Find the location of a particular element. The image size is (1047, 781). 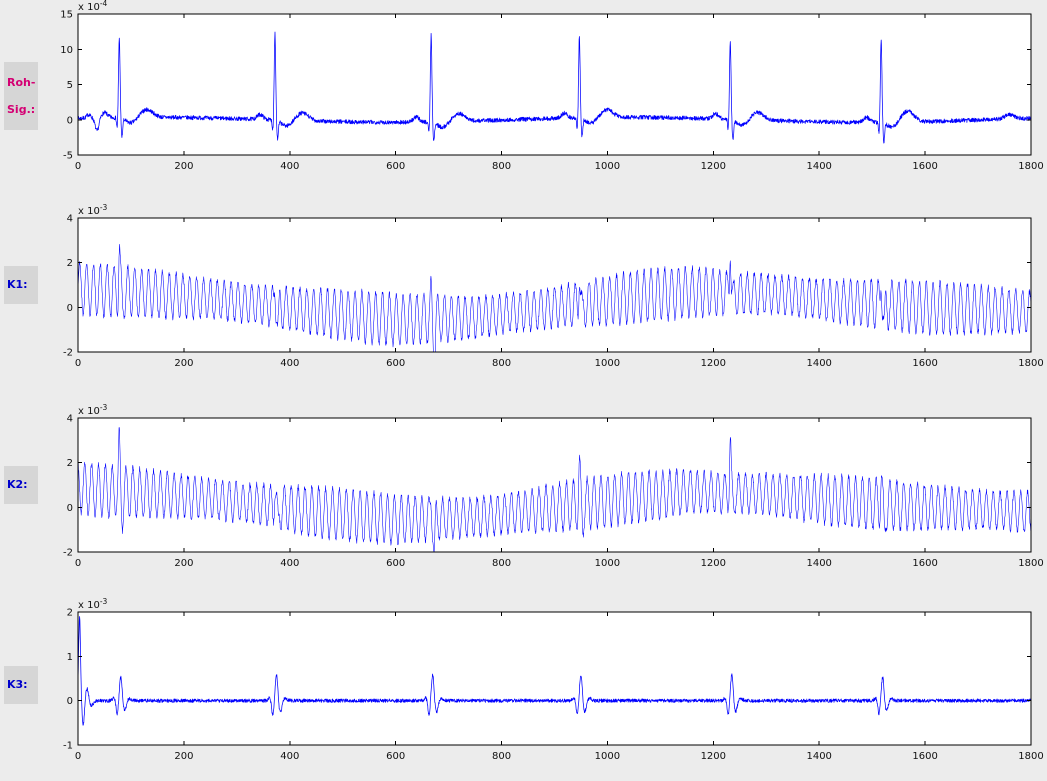

y-tick-label: -5 is located at coordinates (68, 156).